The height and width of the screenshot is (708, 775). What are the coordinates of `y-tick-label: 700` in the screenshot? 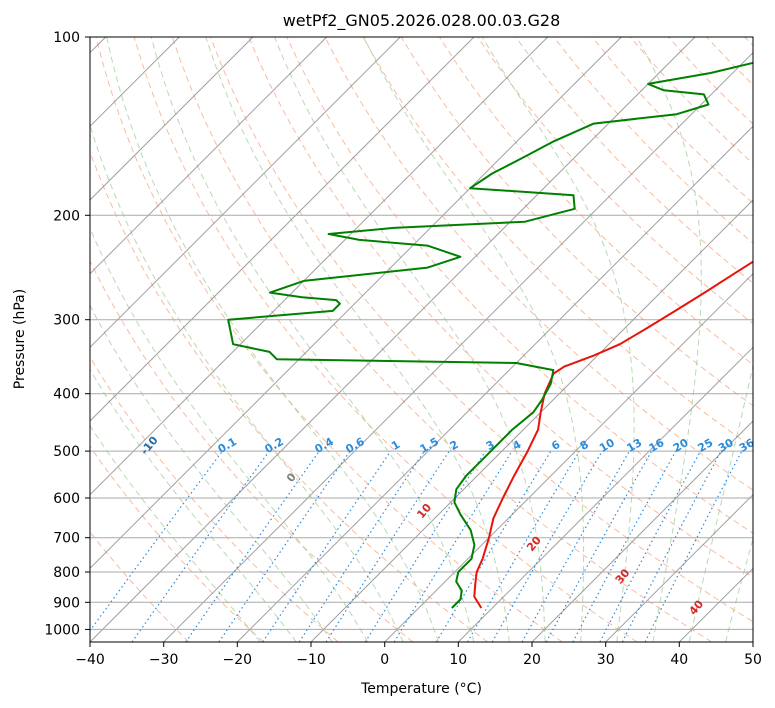 It's located at (66, 539).